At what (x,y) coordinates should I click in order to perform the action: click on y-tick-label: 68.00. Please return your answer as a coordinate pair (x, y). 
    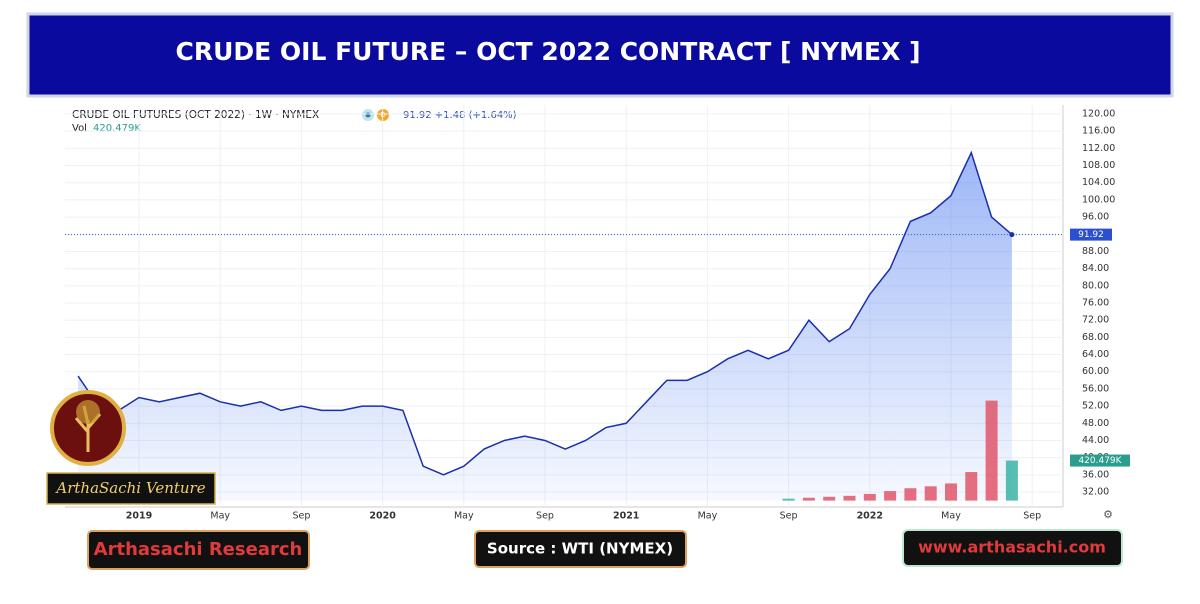
    Looking at the image, I should click on (1095, 337).